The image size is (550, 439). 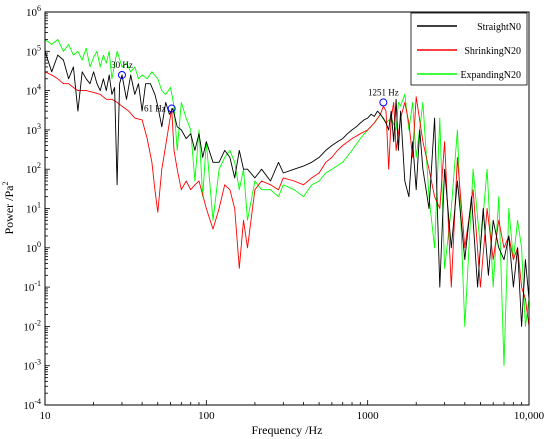 I want to click on y-tick-label: 10⁻², so click(x=32, y=325).